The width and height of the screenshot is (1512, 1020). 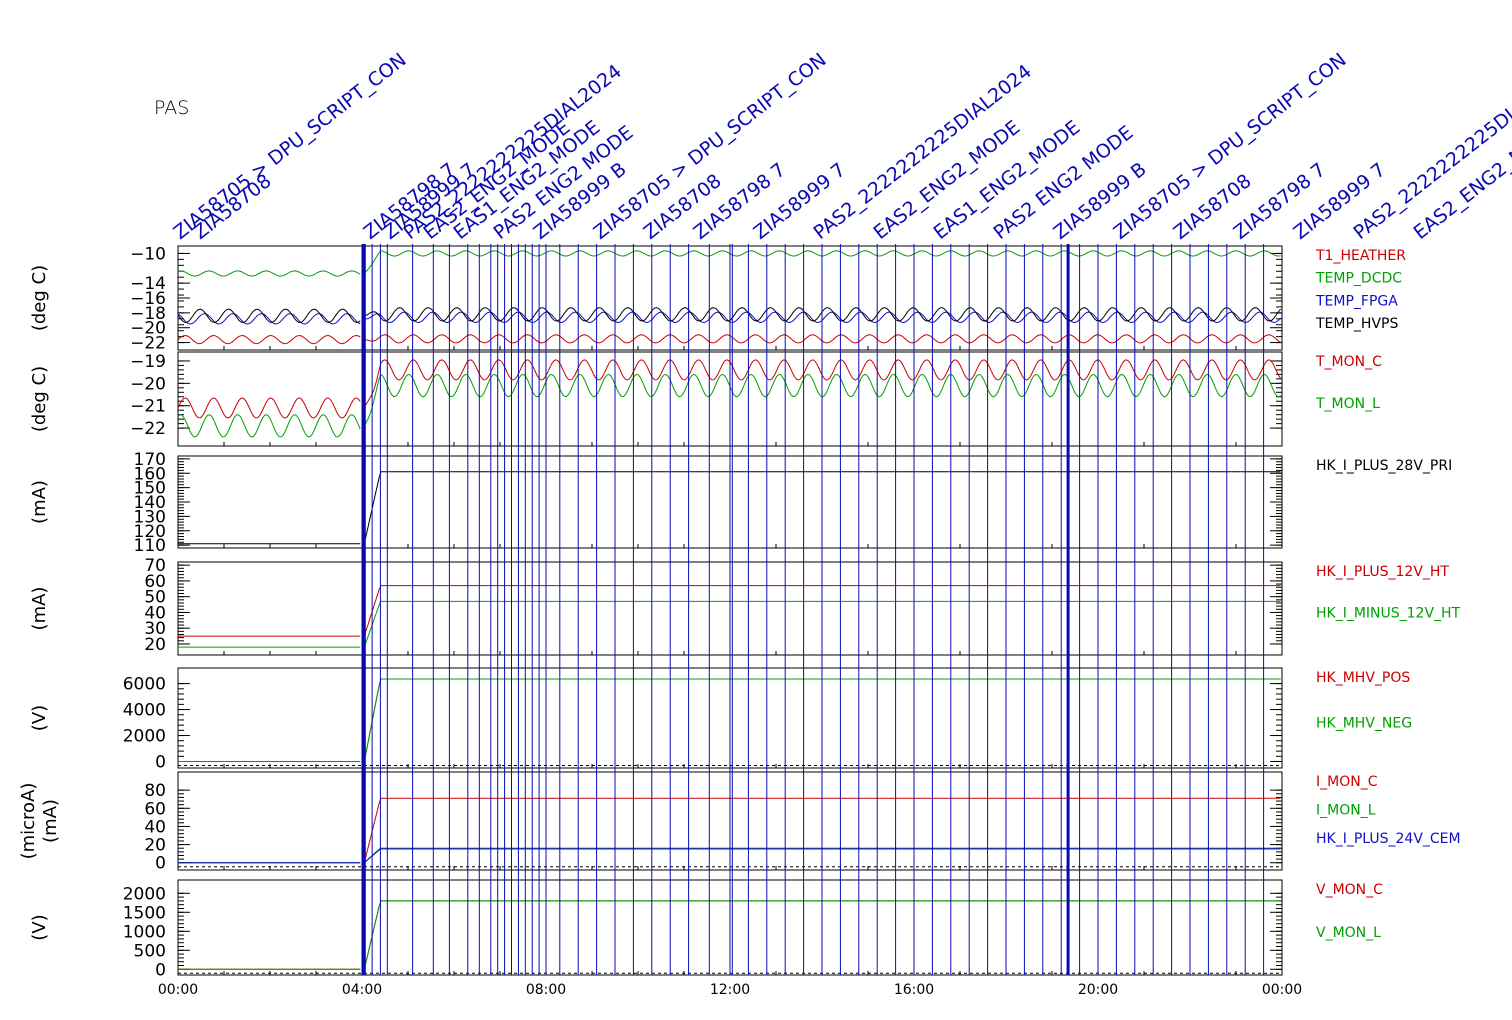 What do you see at coordinates (148, 407) in the screenshot?
I see `y-tick-label: −21` at bounding box center [148, 407].